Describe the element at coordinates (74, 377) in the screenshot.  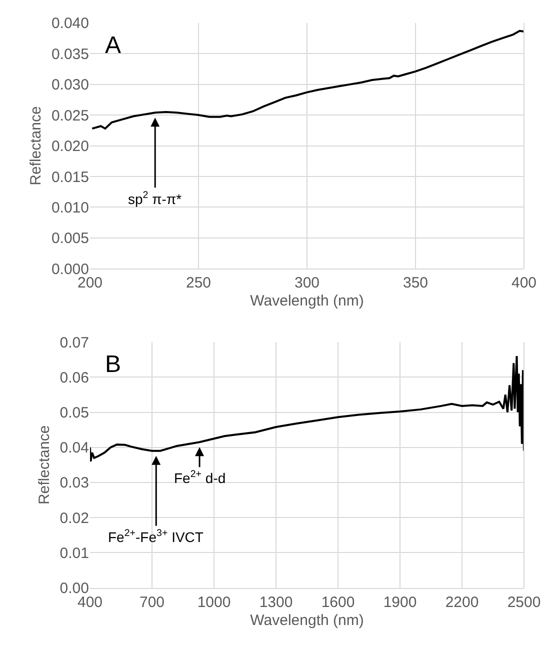
I see `y-tick-label: 0.06` at that location.